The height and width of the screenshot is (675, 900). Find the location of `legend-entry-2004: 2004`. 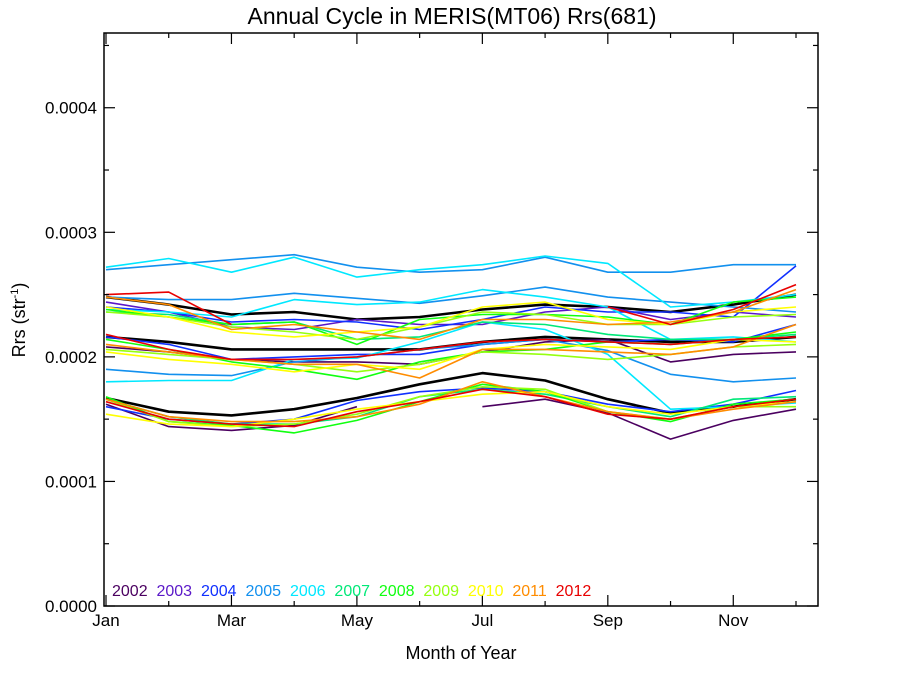

legend-entry-2004: 2004 is located at coordinates (214, 591).